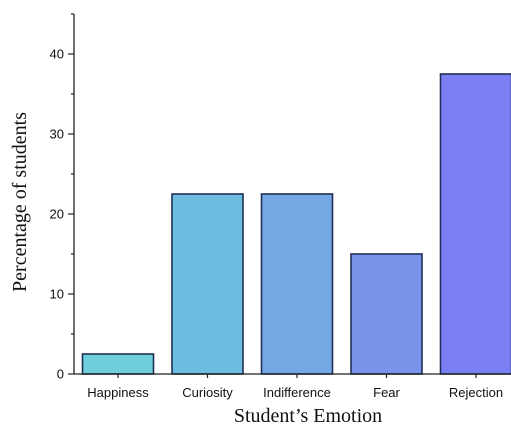 The height and width of the screenshot is (428, 511). Describe the element at coordinates (118, 392) in the screenshot. I see `x-tick-label-happiness: Happiness` at that location.